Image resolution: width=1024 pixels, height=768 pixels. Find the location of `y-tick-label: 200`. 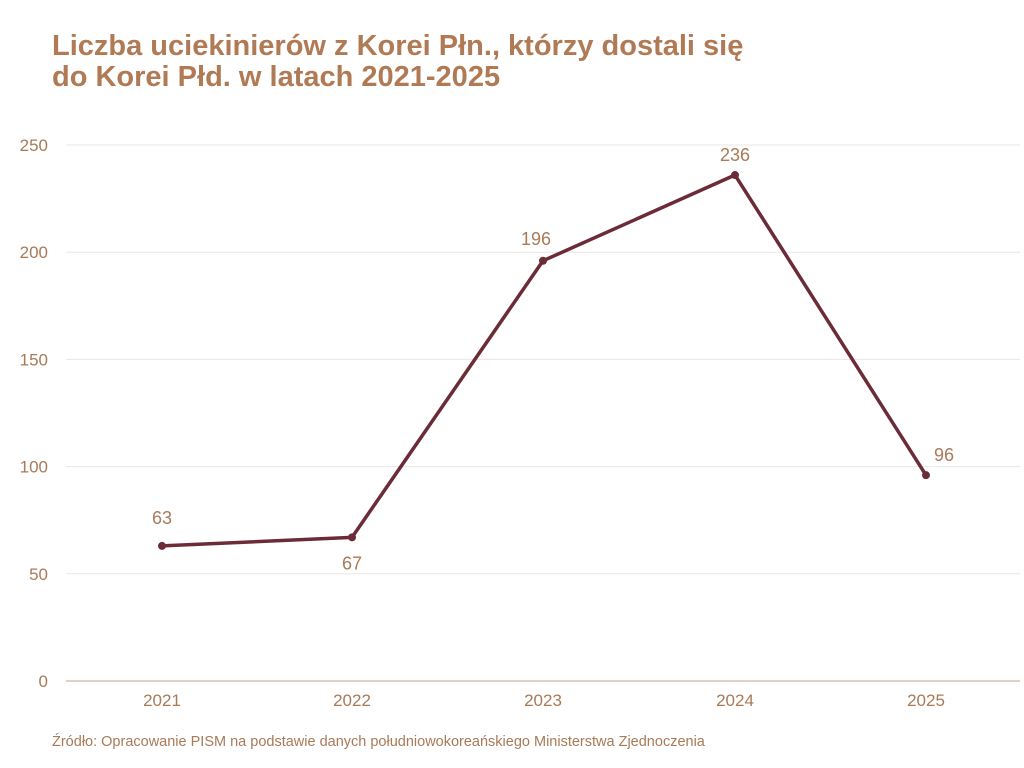

y-tick-label: 200 is located at coordinates (34, 252).